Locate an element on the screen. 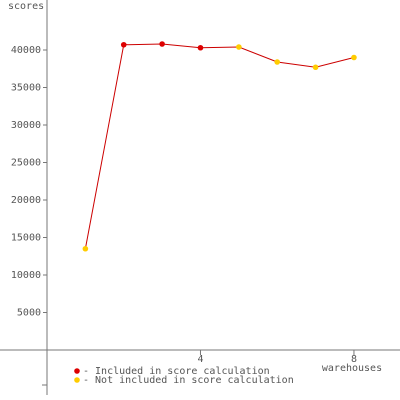  y-axis-label: scores is located at coordinates (26, 6).